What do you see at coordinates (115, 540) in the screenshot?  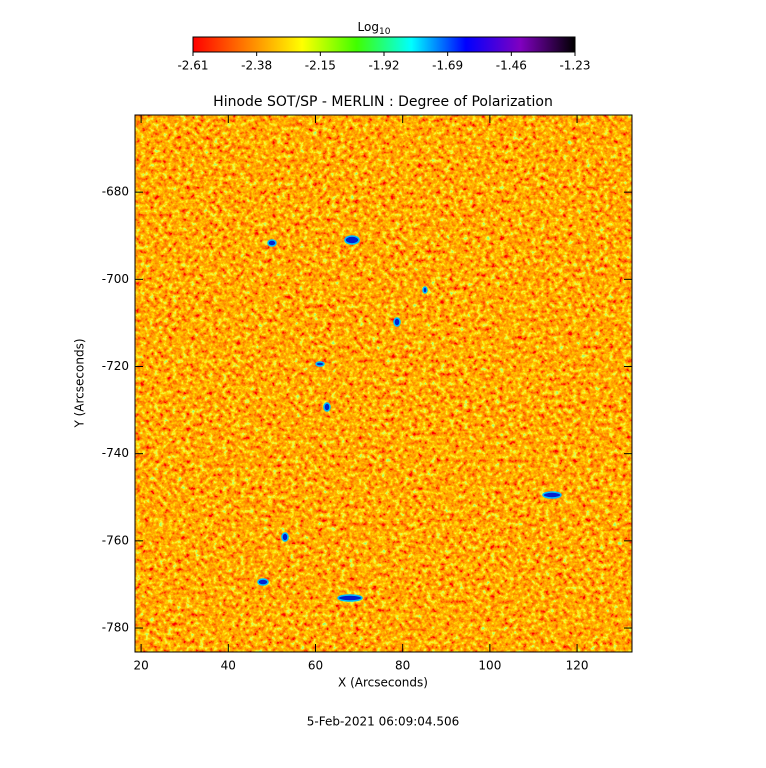 I see `y-tick-label: -760` at bounding box center [115, 540].